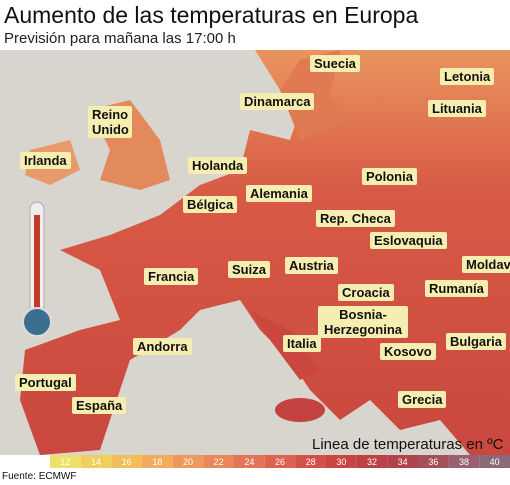  I want to click on country-label: España, so click(99, 405).